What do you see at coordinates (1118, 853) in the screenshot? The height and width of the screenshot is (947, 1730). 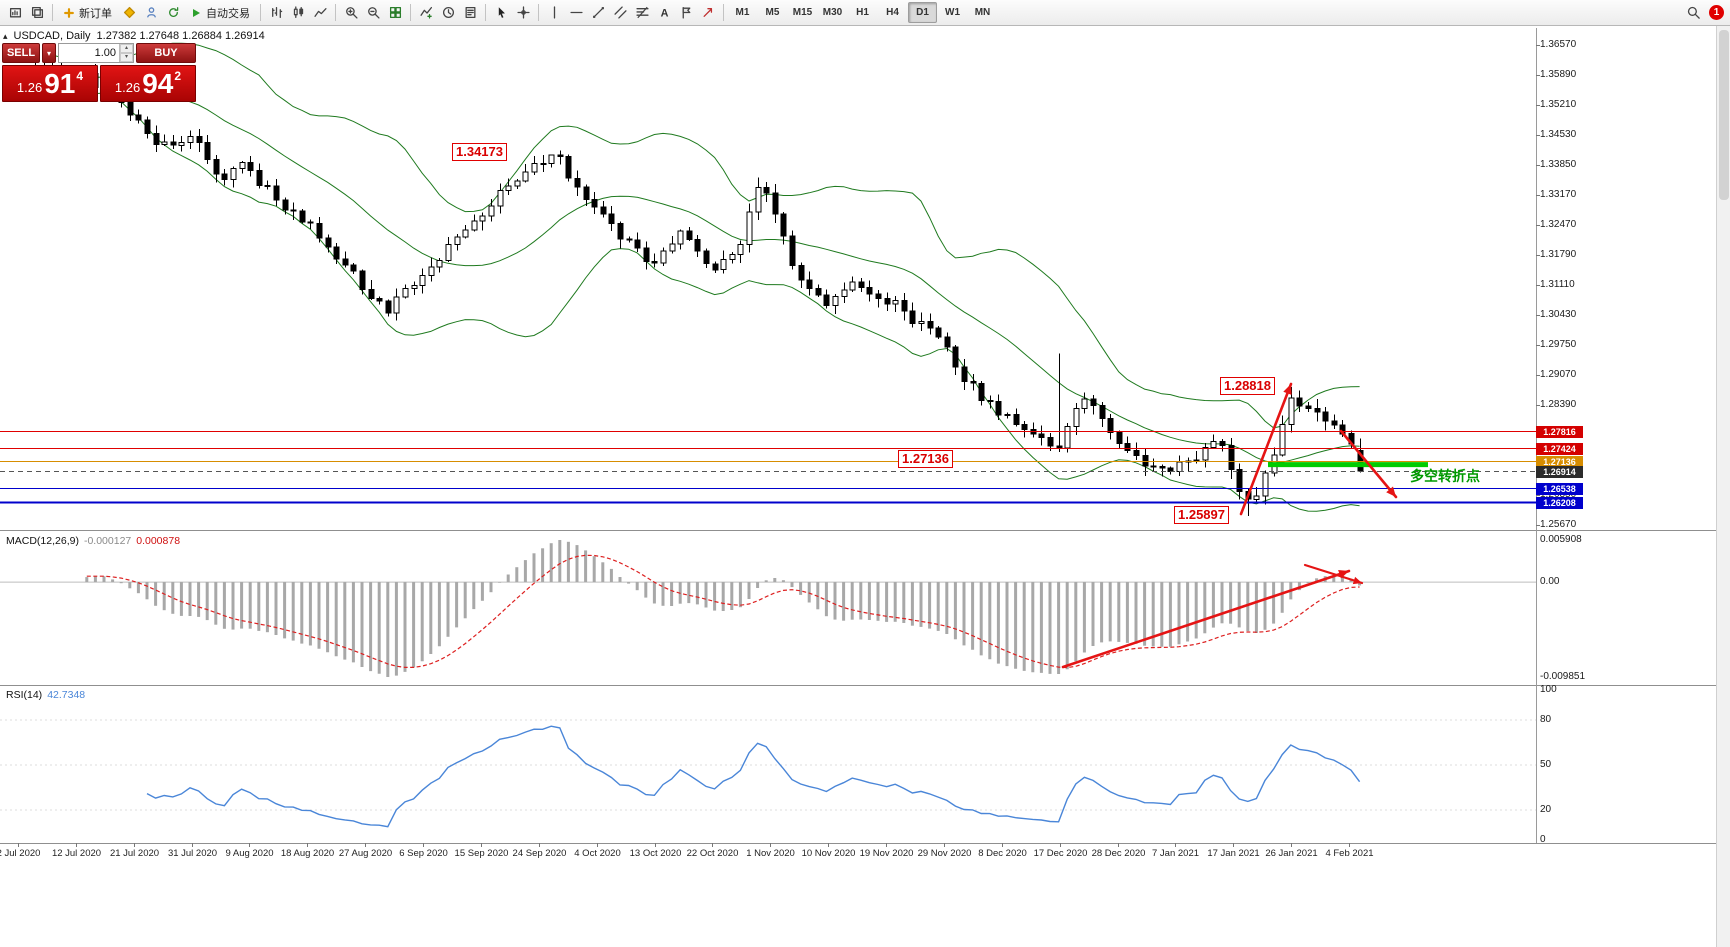 I see `date-label: 28 Dec 2020` at bounding box center [1118, 853].